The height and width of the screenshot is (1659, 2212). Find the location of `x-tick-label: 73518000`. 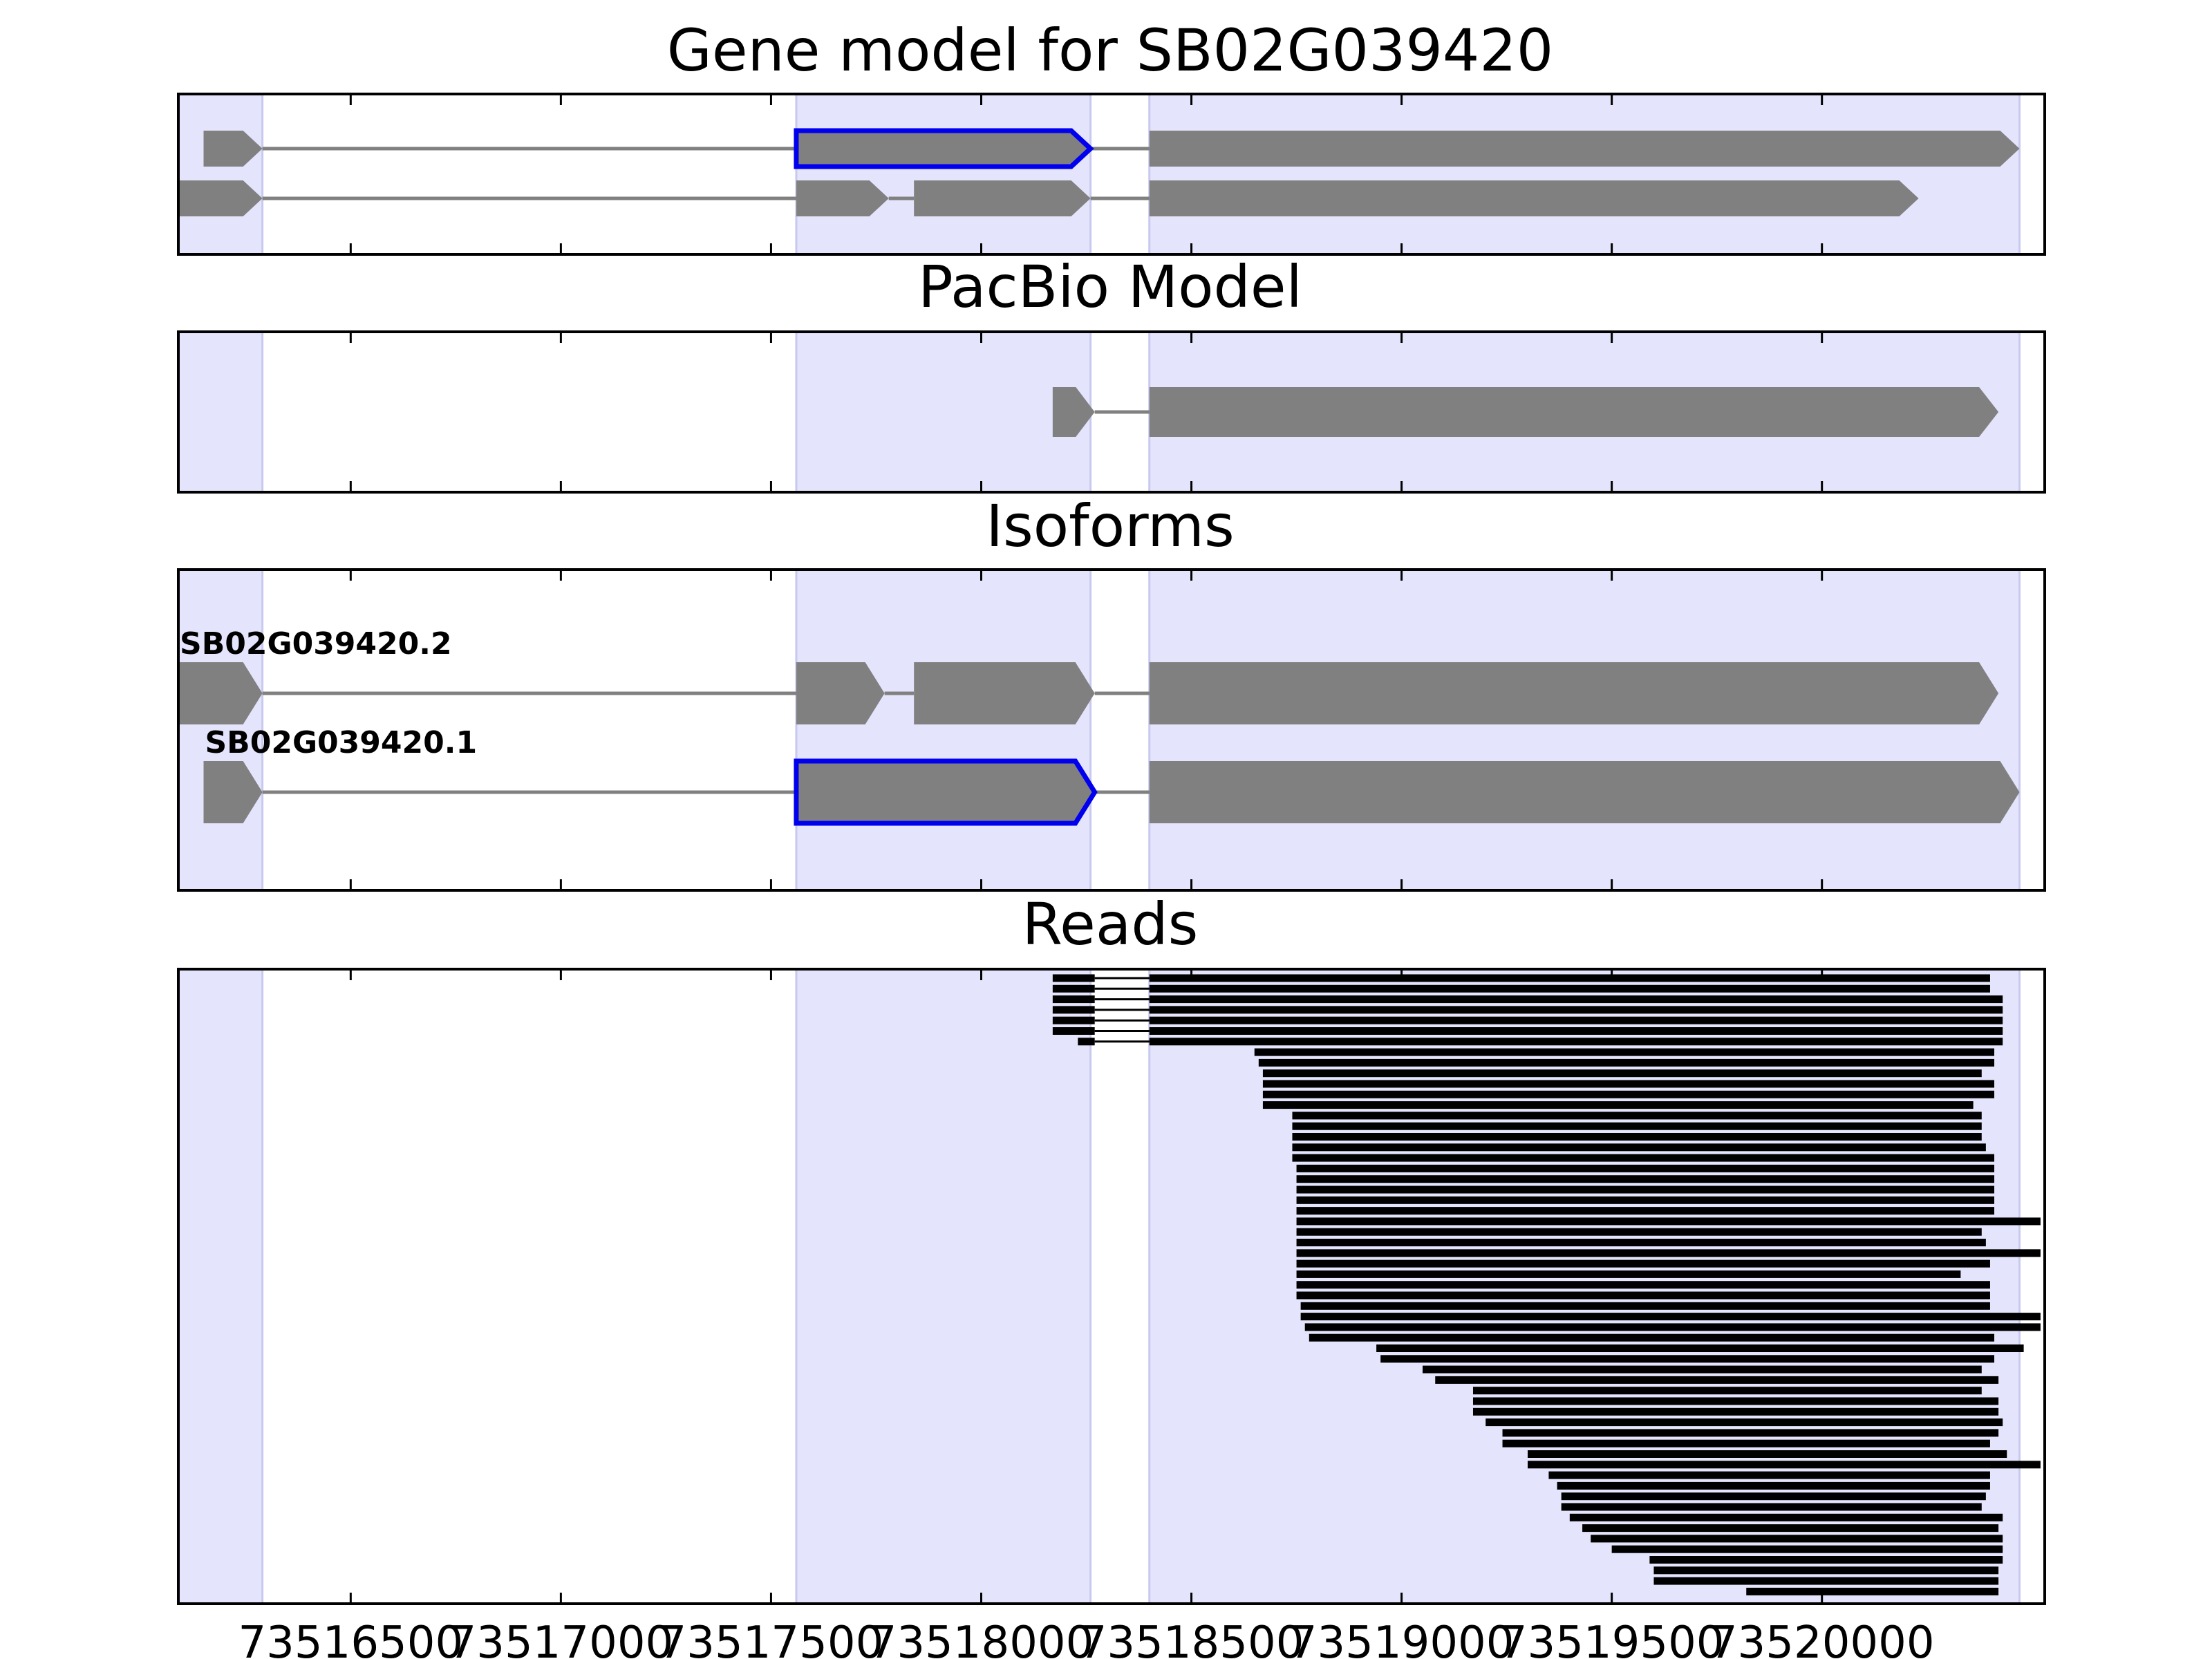

x-tick-label: 73518000 is located at coordinates (981, 1638).